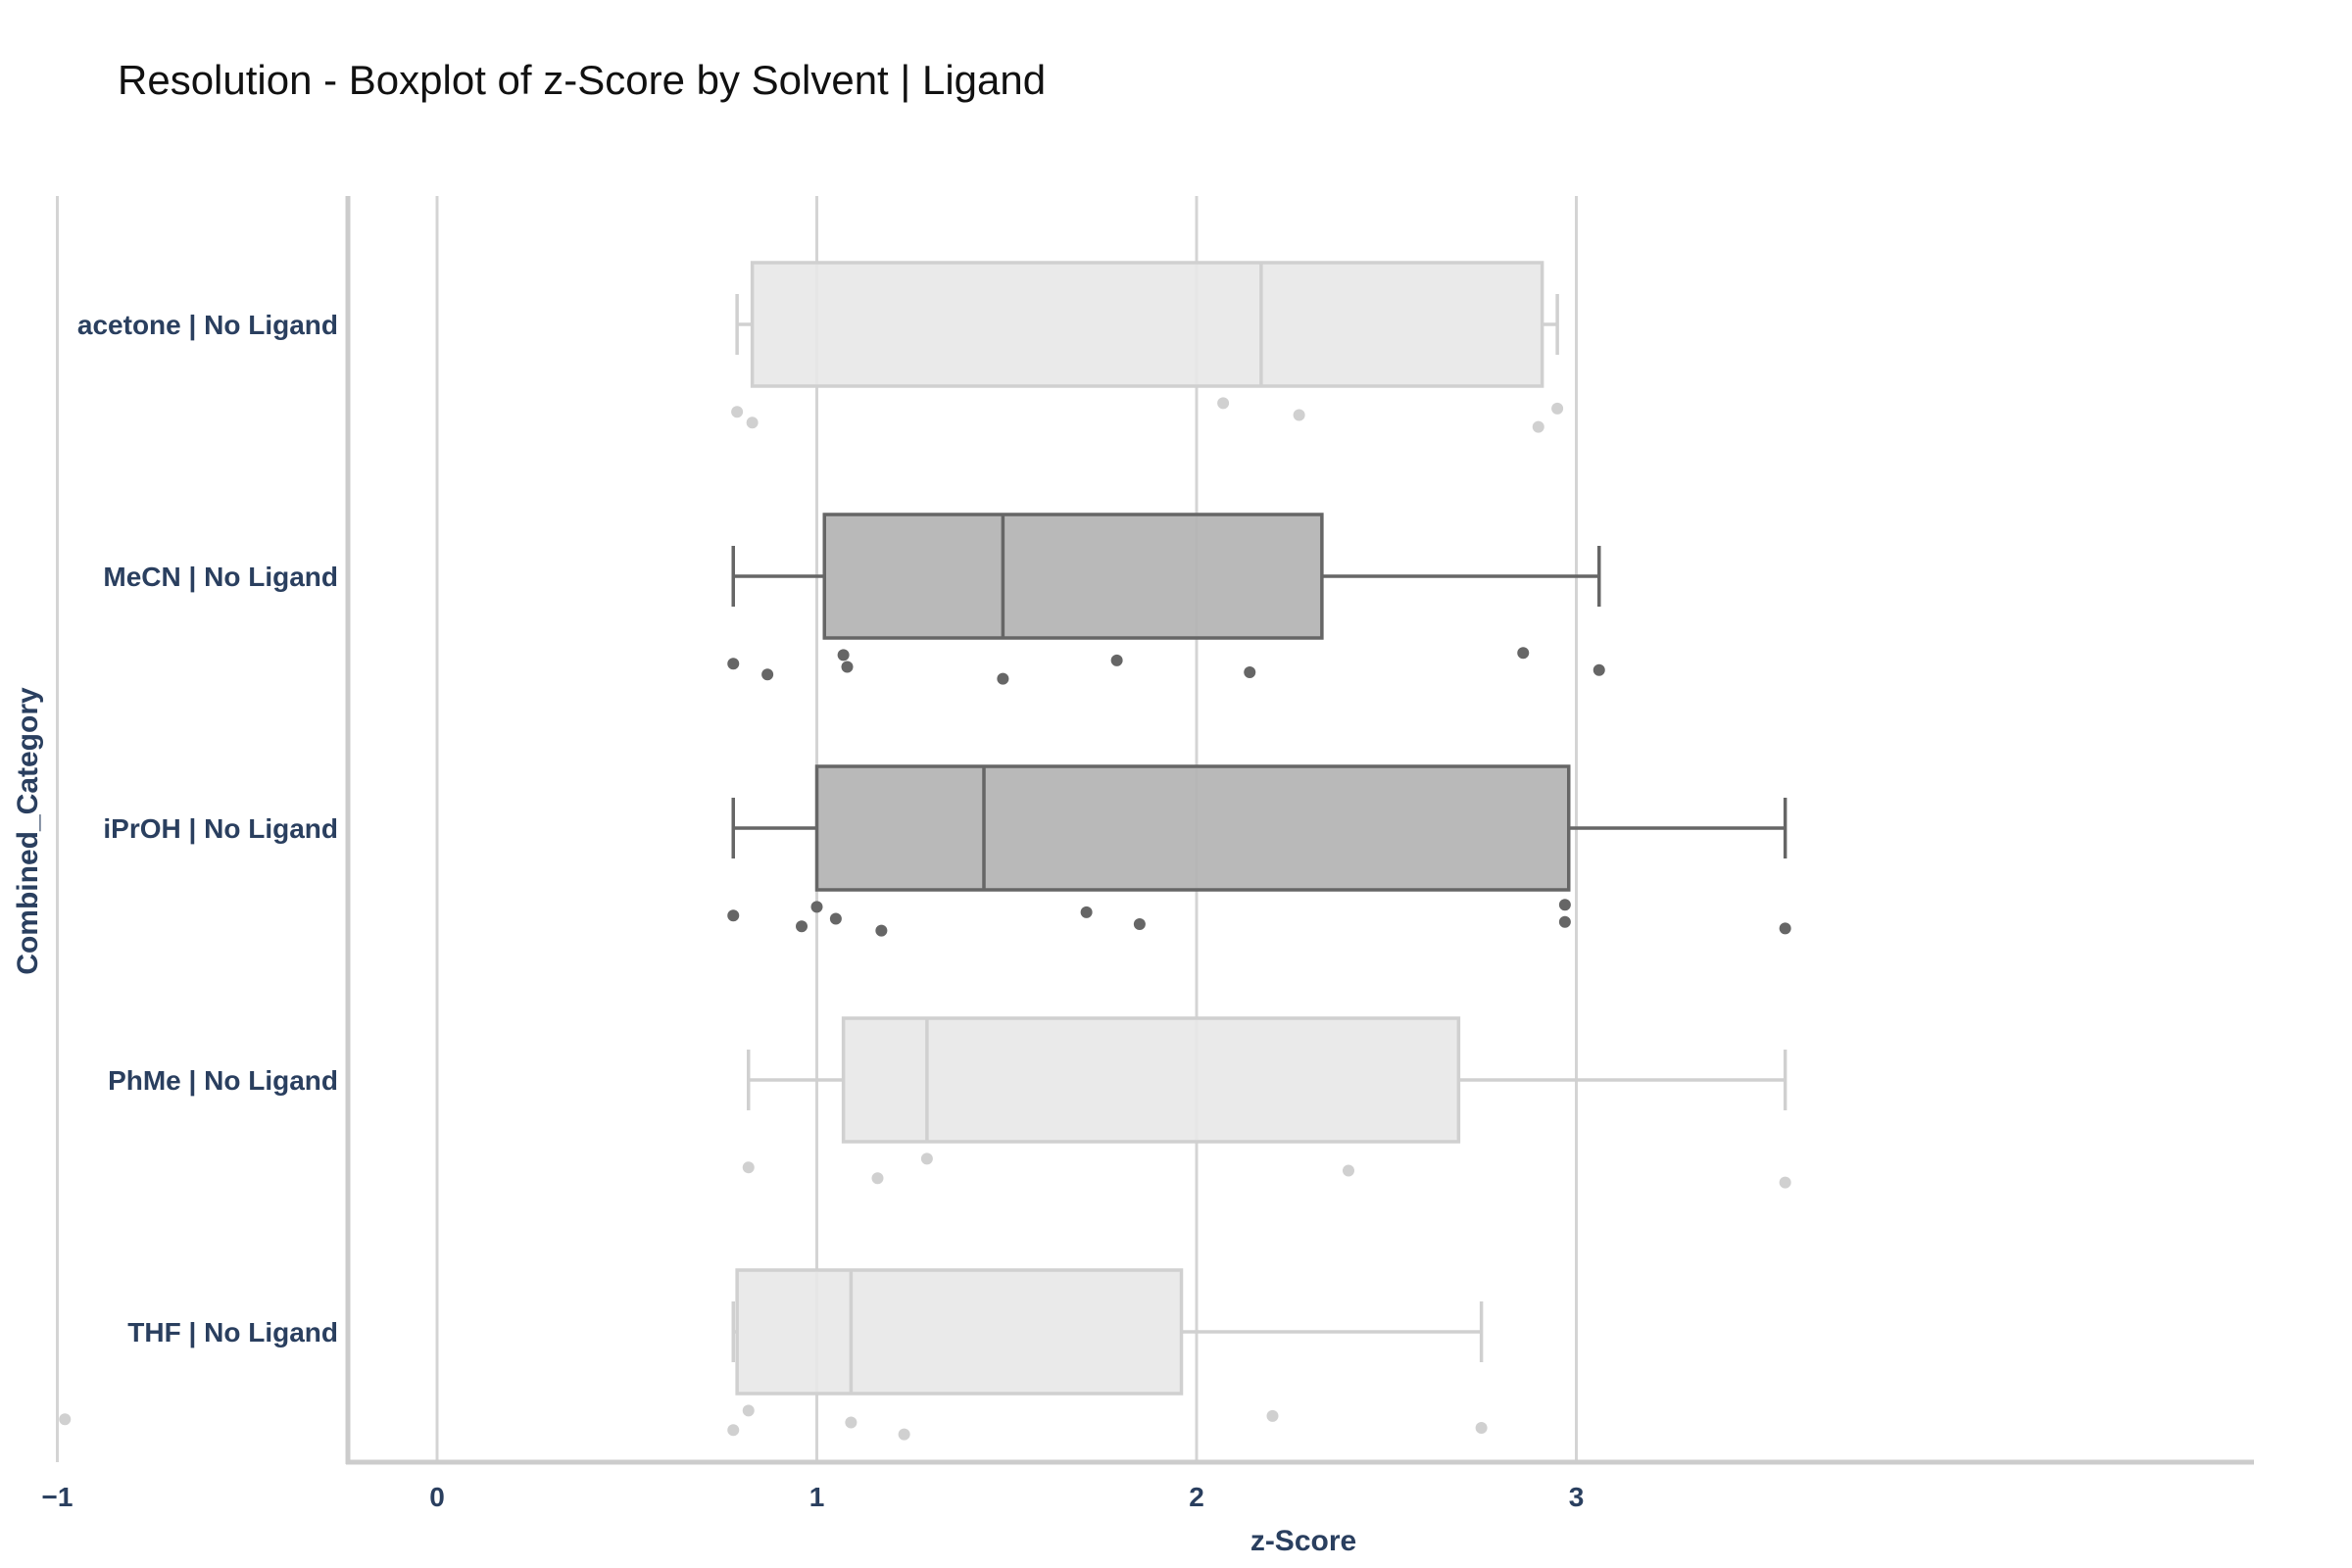 The width and height of the screenshot is (2352, 1568). I want to click on y-tick-label: acetone | No Ligand, so click(207, 325).